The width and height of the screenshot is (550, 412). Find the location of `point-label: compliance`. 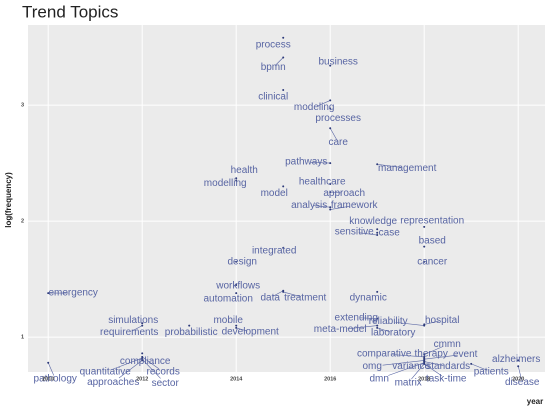

point-label: compliance is located at coordinates (145, 361).